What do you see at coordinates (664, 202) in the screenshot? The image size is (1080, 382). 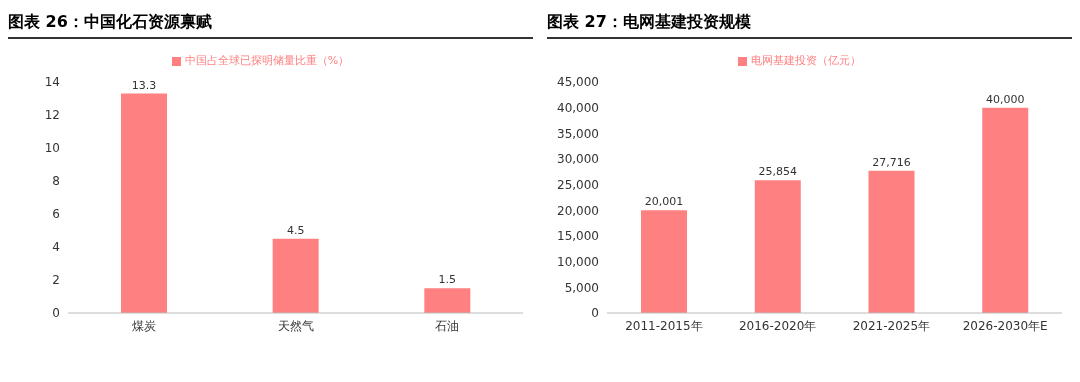 I see `data-label: 20,001` at bounding box center [664, 202].